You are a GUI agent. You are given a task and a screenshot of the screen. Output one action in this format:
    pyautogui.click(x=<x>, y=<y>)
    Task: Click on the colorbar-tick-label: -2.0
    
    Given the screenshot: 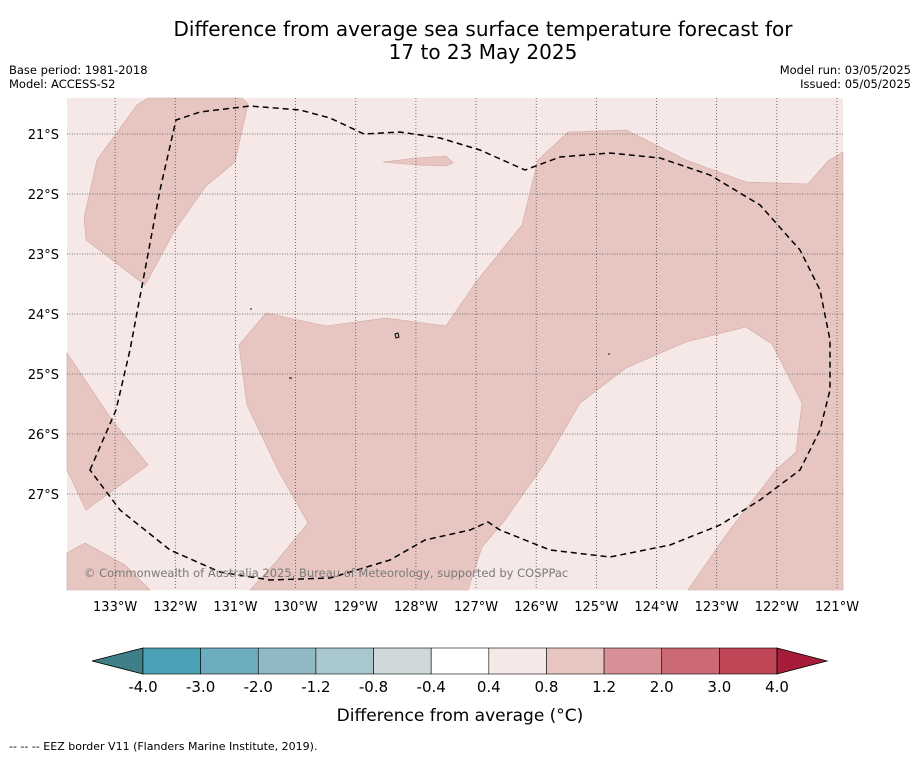 What is the action you would take?
    pyautogui.click(x=258, y=687)
    